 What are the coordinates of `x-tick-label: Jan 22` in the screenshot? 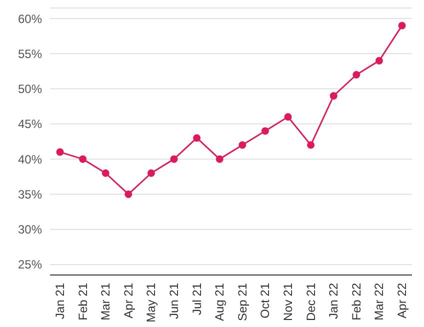 It's located at (333, 301).